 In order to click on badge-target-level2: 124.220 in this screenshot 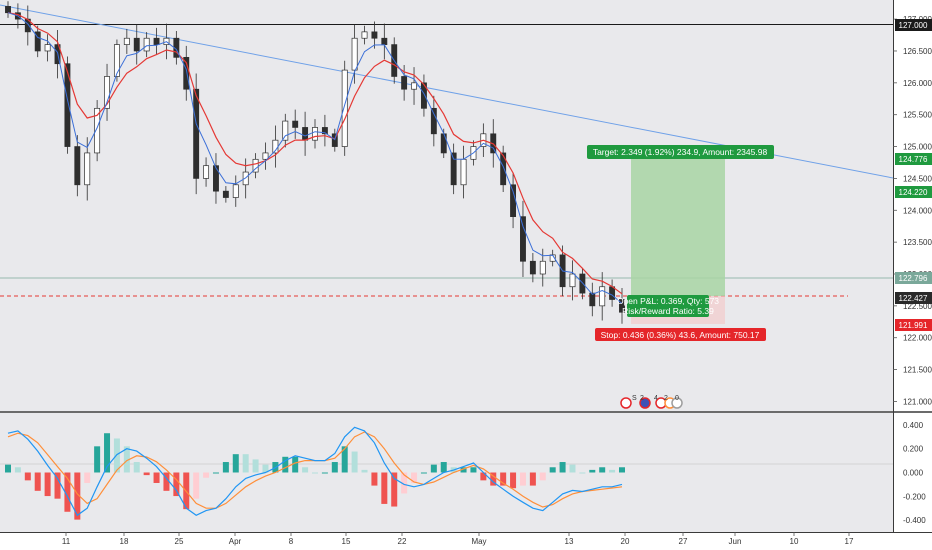, I will do `click(913, 192)`.